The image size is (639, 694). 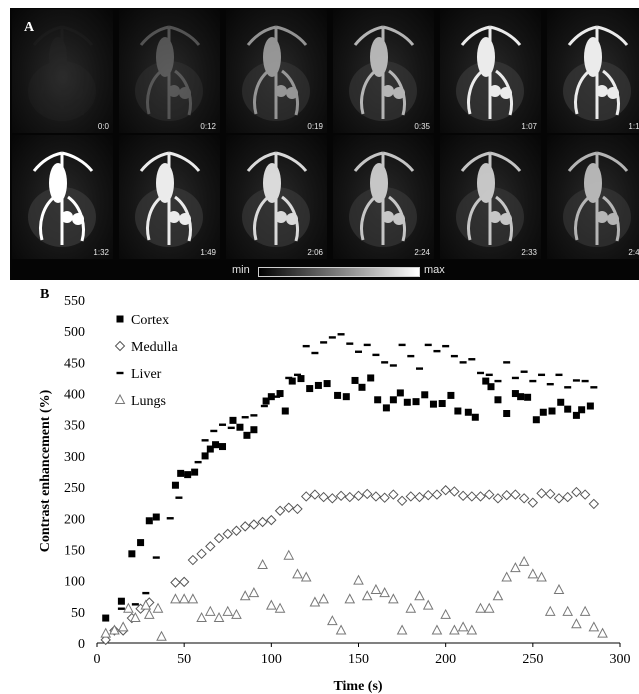 What do you see at coordinates (633, 126) in the screenshot?
I see `frame-timestamp: 1:16` at bounding box center [633, 126].